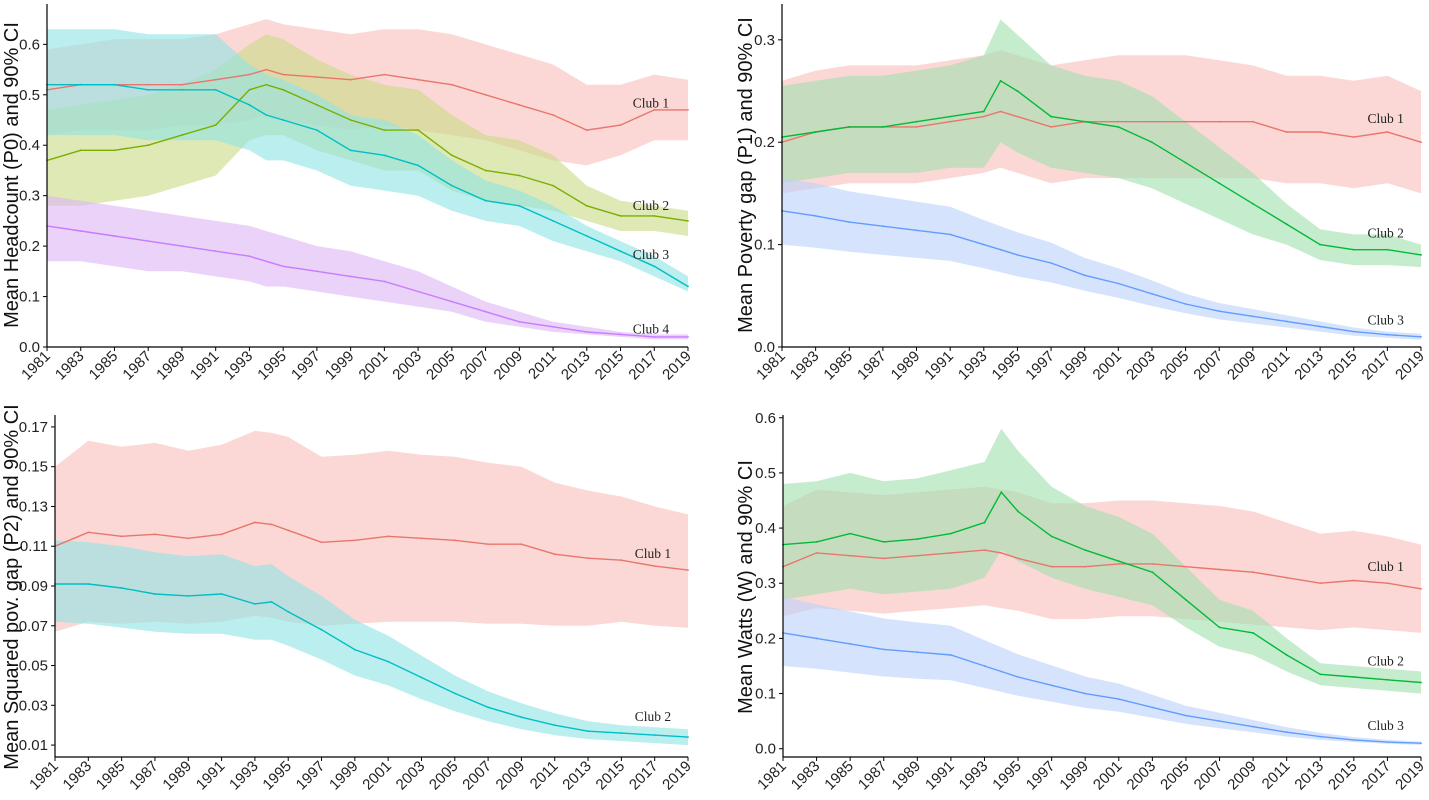  What do you see at coordinates (765, 528) in the screenshot?
I see `y-tick-label: 0.4` at bounding box center [765, 528].